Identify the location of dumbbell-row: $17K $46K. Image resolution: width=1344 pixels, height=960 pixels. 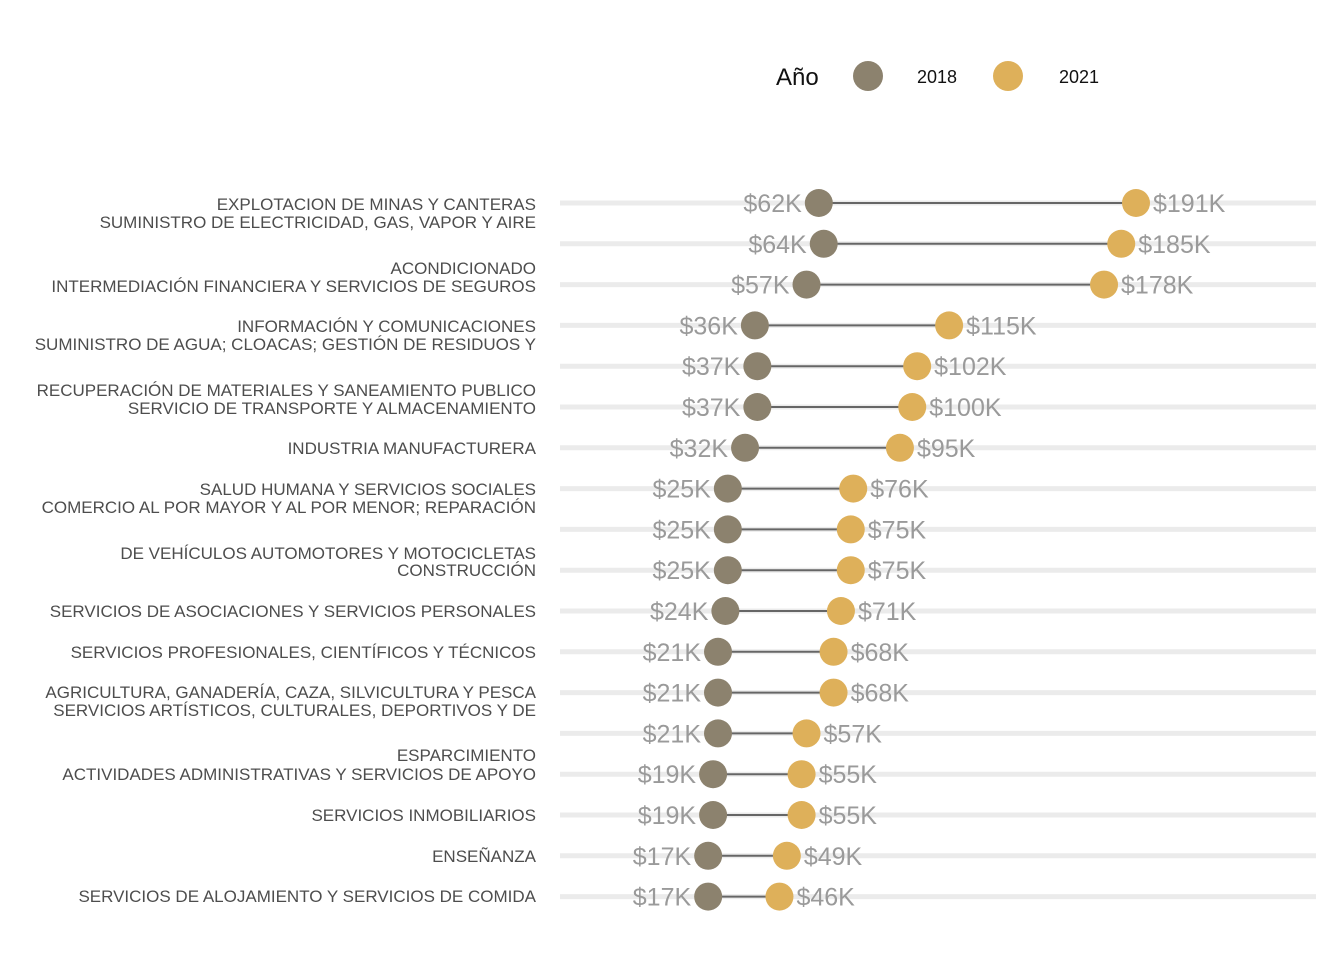
(744, 897).